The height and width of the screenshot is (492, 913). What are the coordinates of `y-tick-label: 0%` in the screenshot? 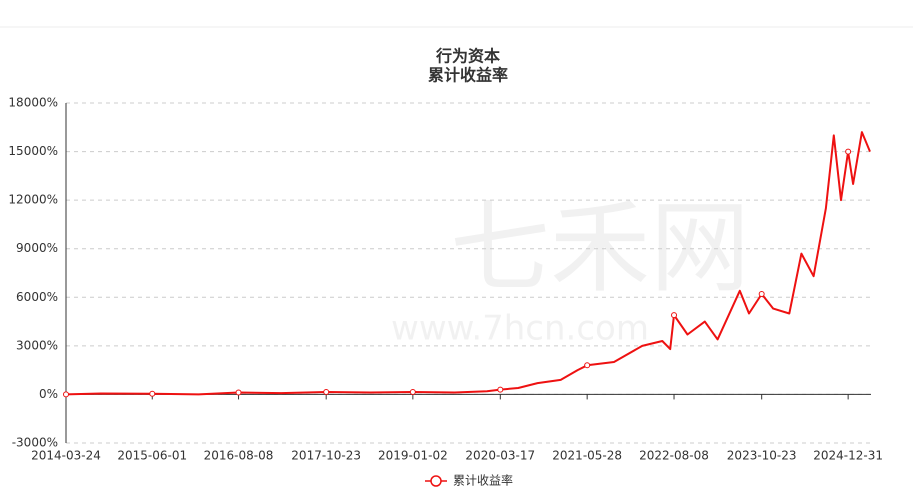 It's located at (48, 394).